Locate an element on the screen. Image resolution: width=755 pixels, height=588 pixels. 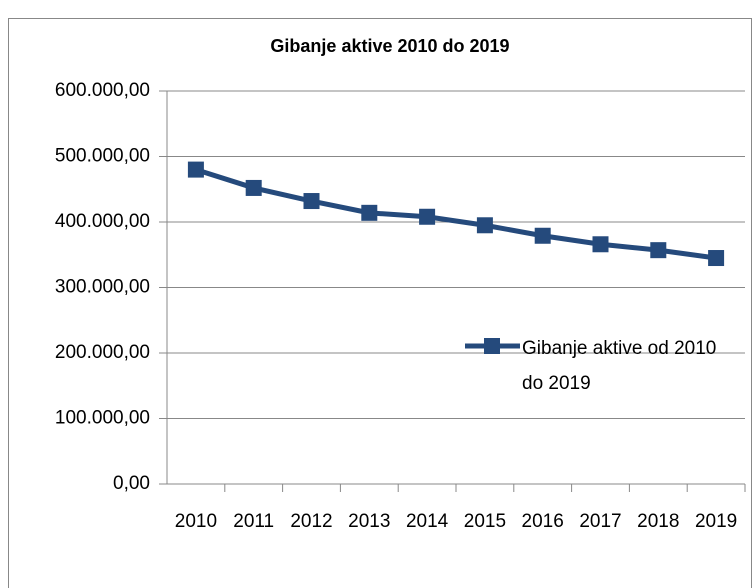
x-tick-label: 2014 is located at coordinates (427, 521).